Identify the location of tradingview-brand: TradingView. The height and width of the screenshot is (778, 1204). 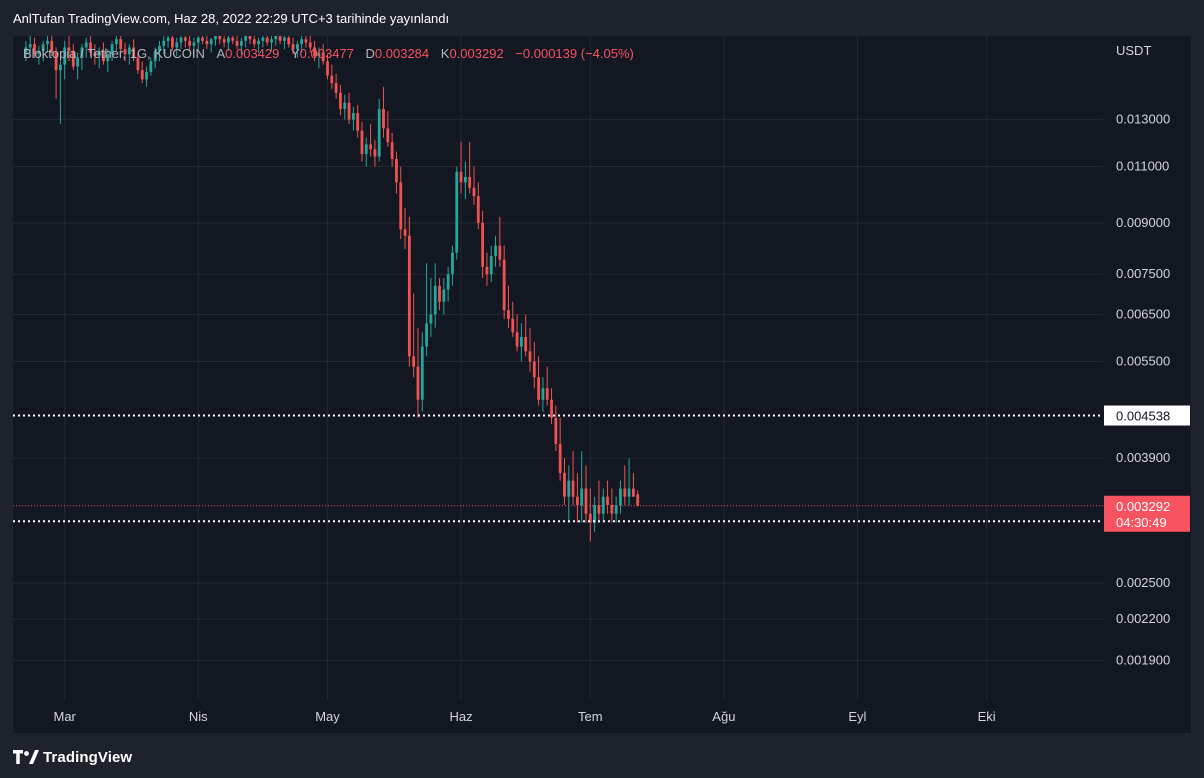
(88, 757).